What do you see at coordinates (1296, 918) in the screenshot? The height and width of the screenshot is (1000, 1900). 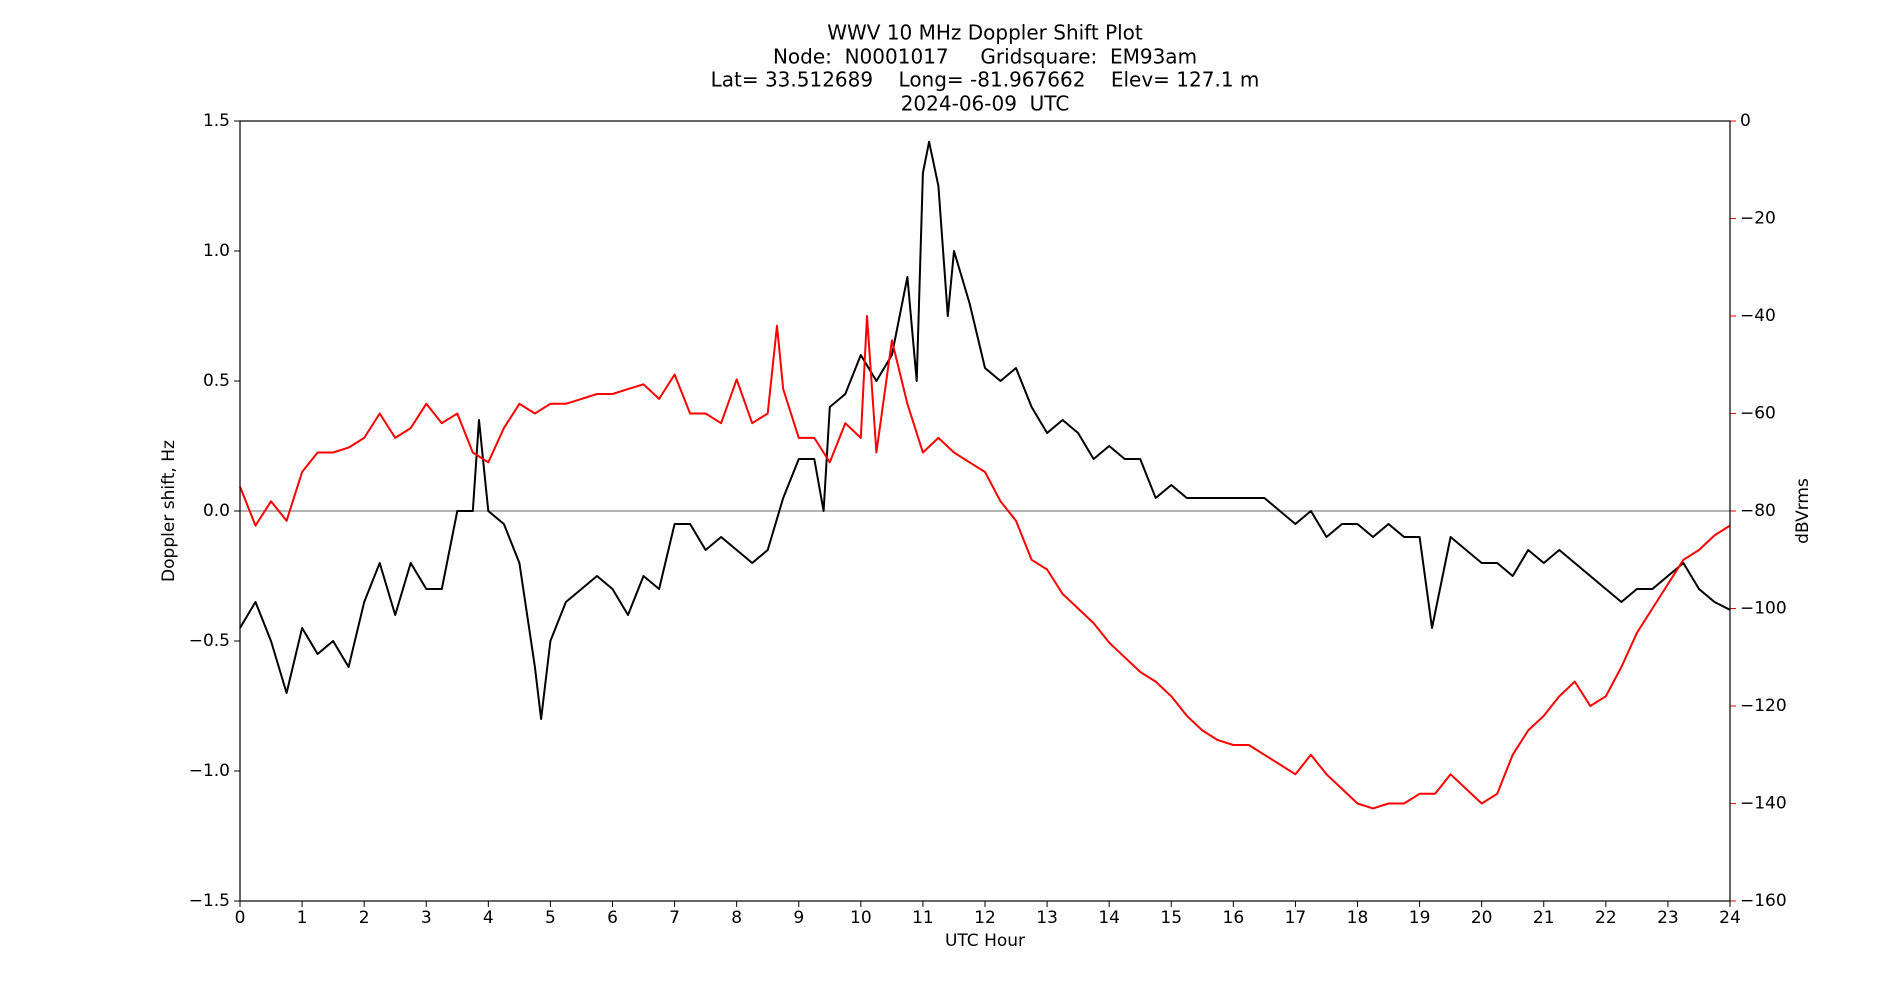 I see `x-tick-label: 17` at bounding box center [1296, 918].